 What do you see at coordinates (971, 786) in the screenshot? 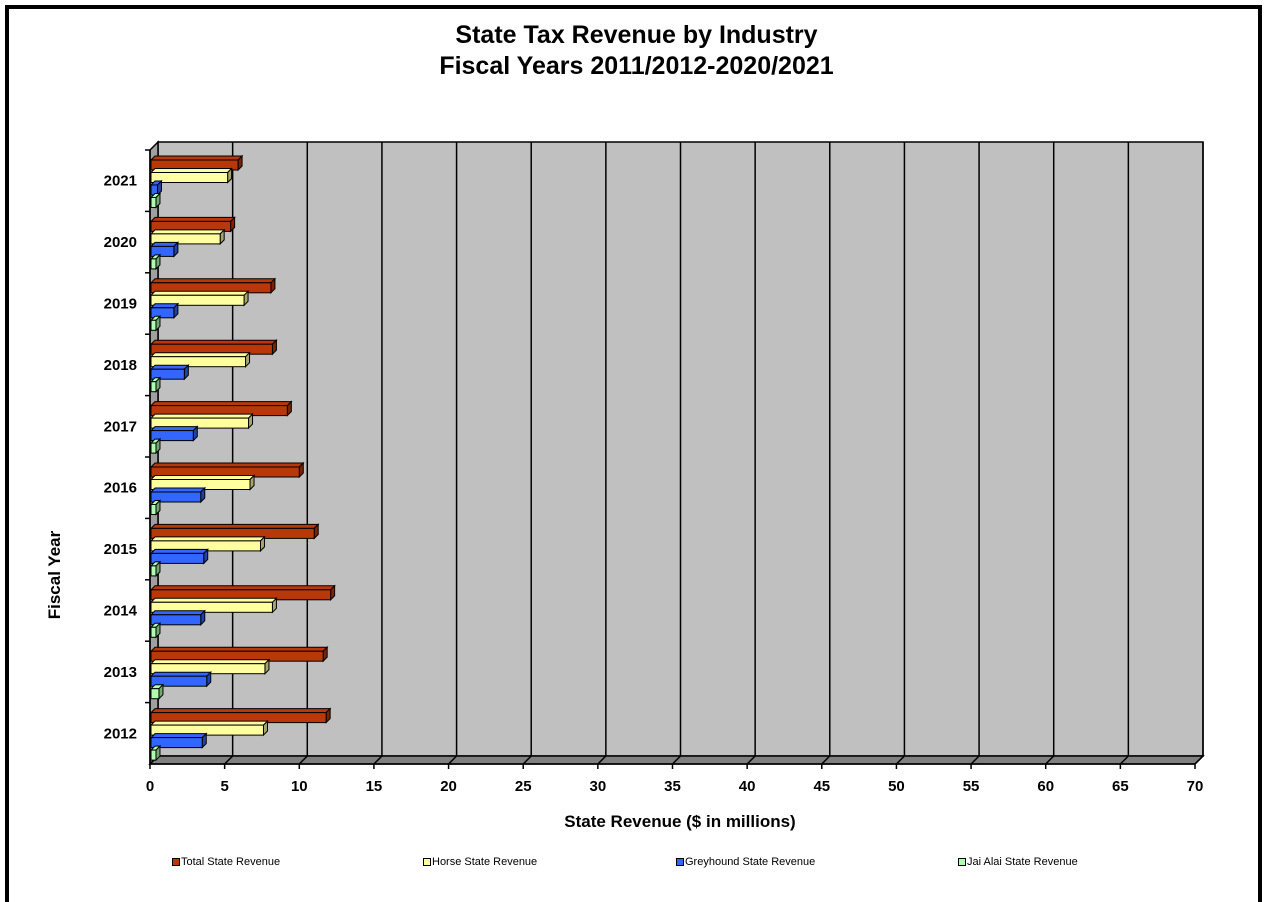
I see `x-tick-label: 55` at bounding box center [971, 786].